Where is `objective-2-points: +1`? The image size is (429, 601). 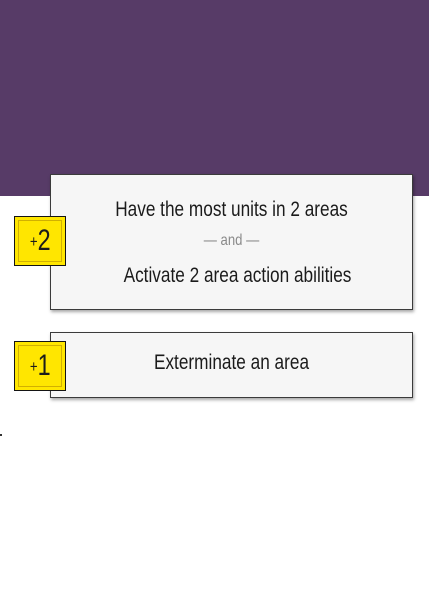 objective-2-points: +1 is located at coordinates (40, 366).